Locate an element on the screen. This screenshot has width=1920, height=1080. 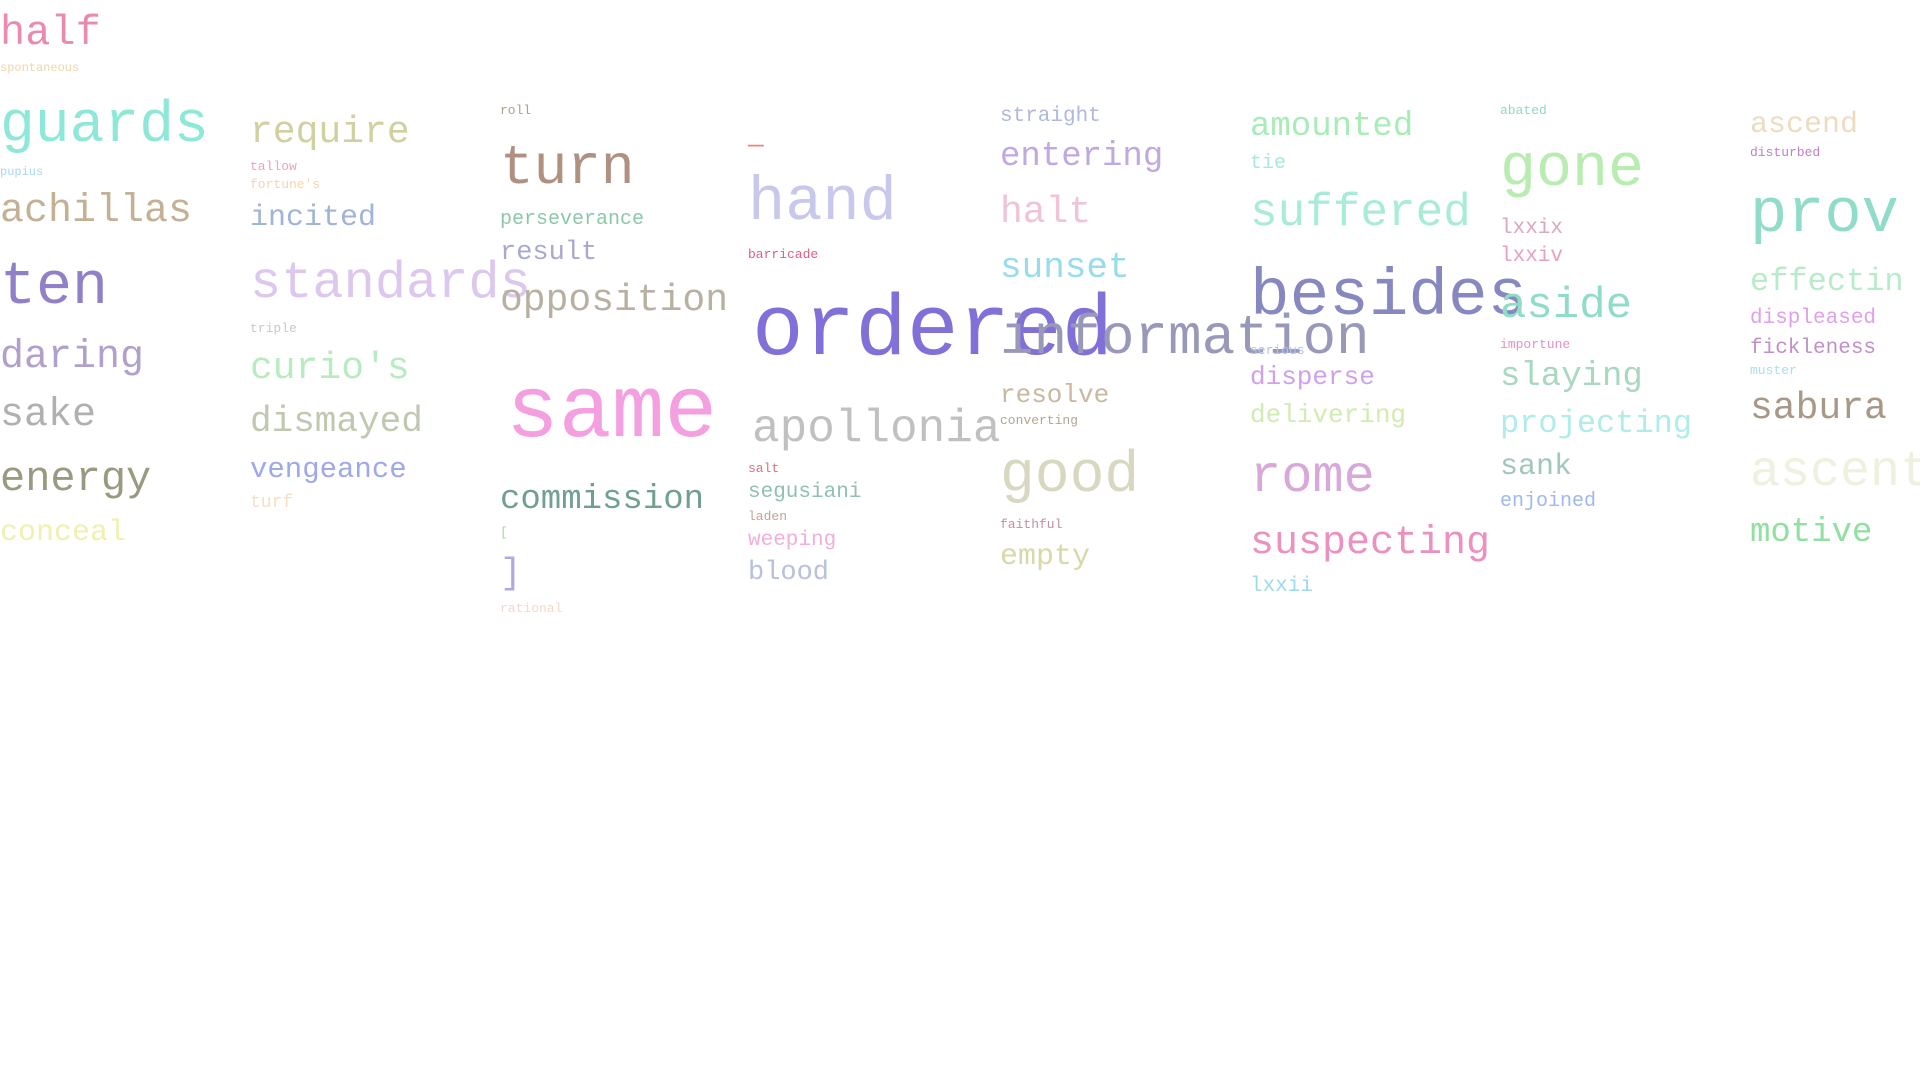
word-enjoined: enjoined is located at coordinates (1548, 501).